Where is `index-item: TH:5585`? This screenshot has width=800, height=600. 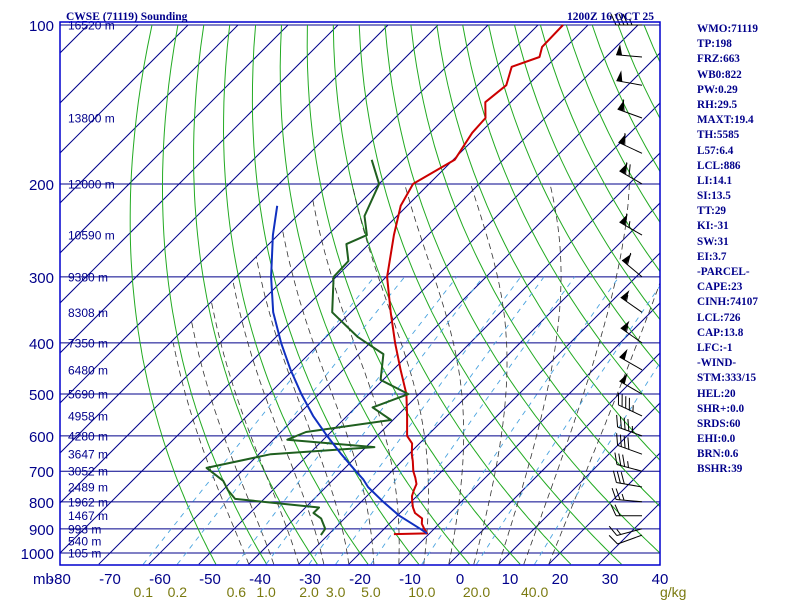 index-item: TH:5585 is located at coordinates (718, 135).